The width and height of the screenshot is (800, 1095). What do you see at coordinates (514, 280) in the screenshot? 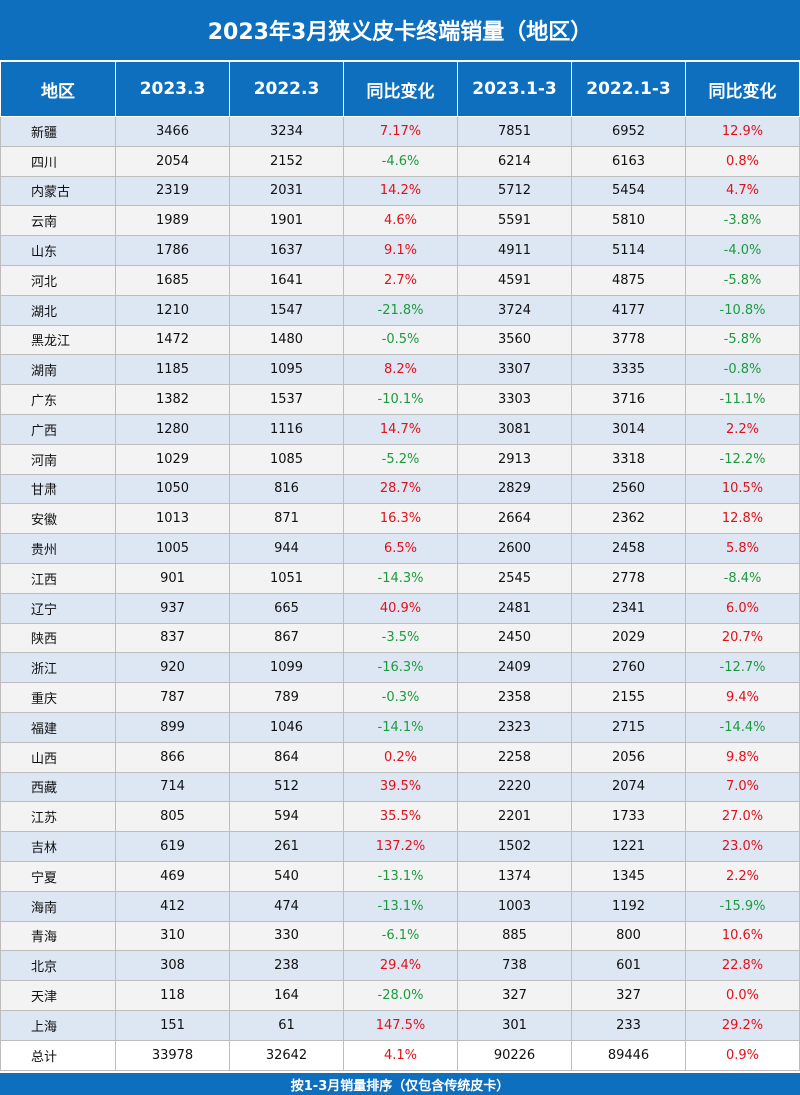
I see `sales-2023-1-3-cell: 4591` at bounding box center [514, 280].